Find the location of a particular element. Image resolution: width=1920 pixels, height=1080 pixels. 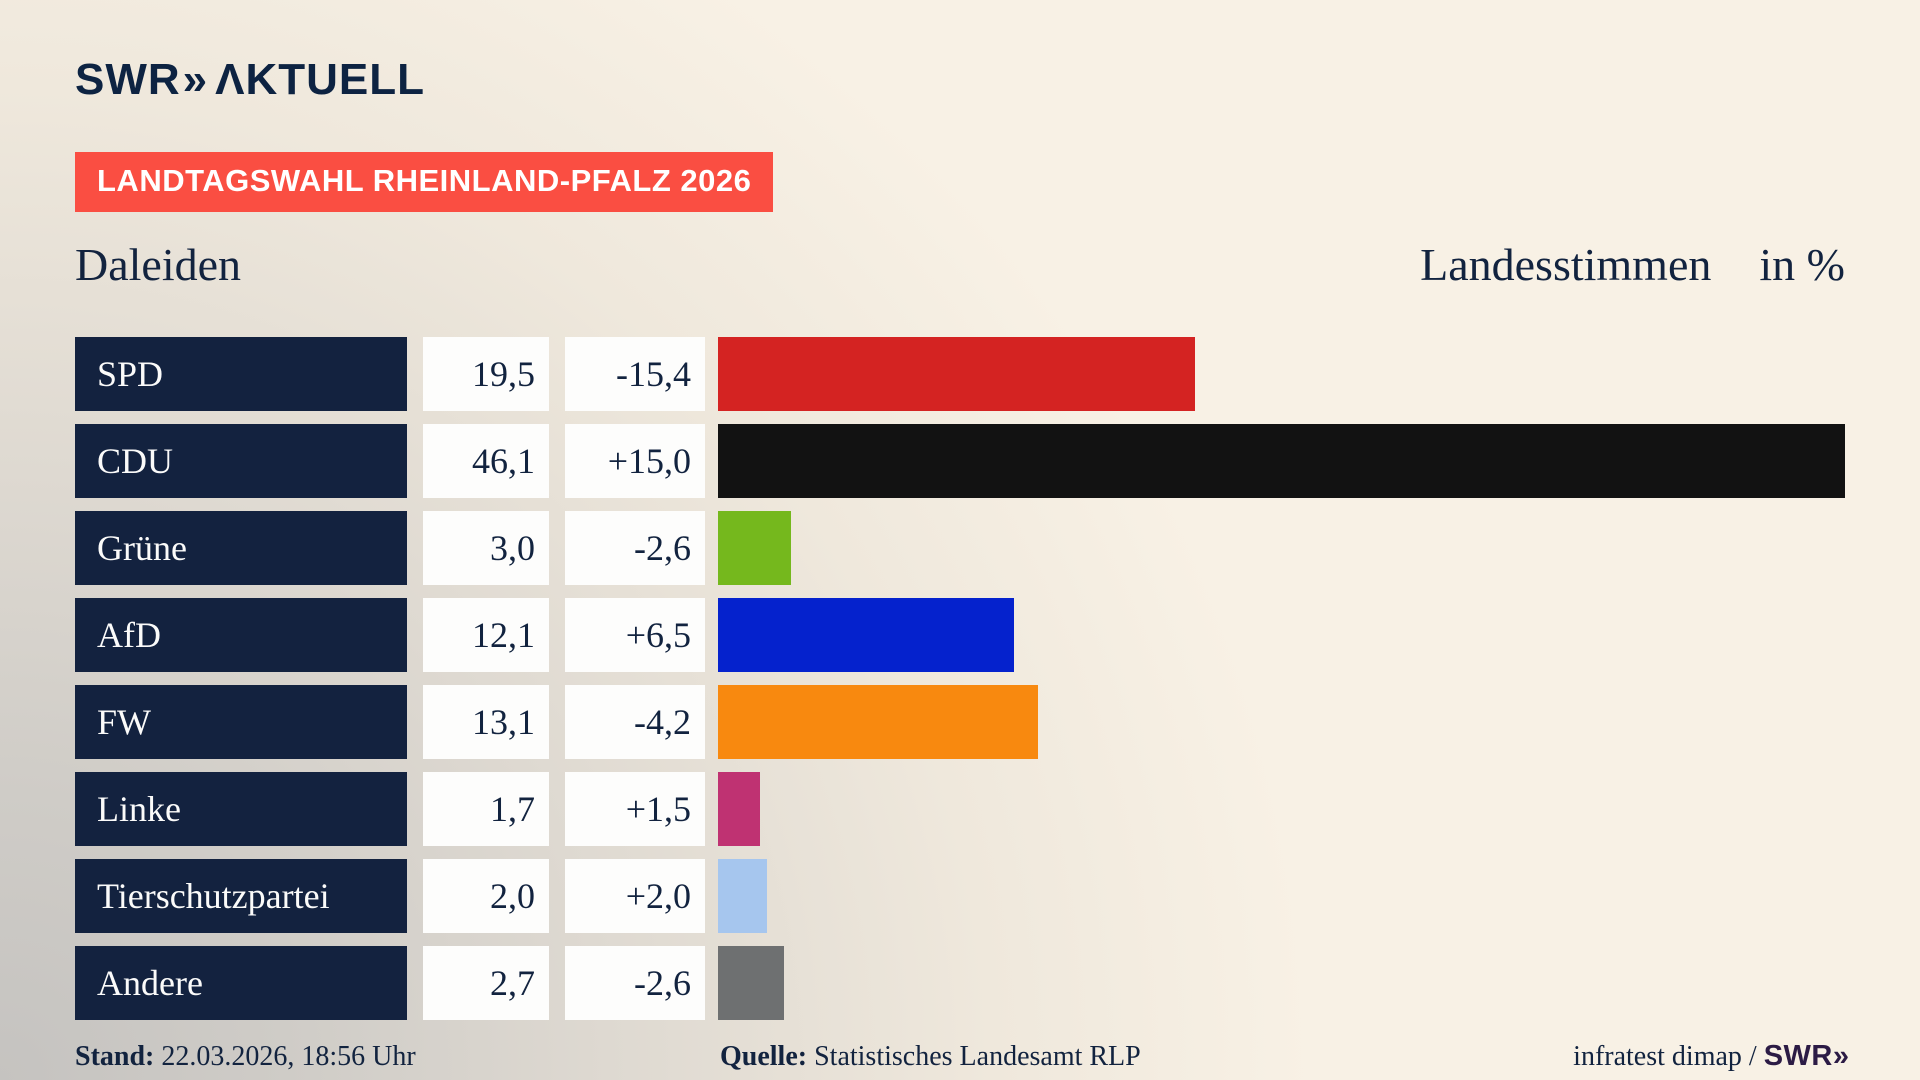

swr-aktuell-logo: SWR» ΛKTUELL is located at coordinates (250, 80).